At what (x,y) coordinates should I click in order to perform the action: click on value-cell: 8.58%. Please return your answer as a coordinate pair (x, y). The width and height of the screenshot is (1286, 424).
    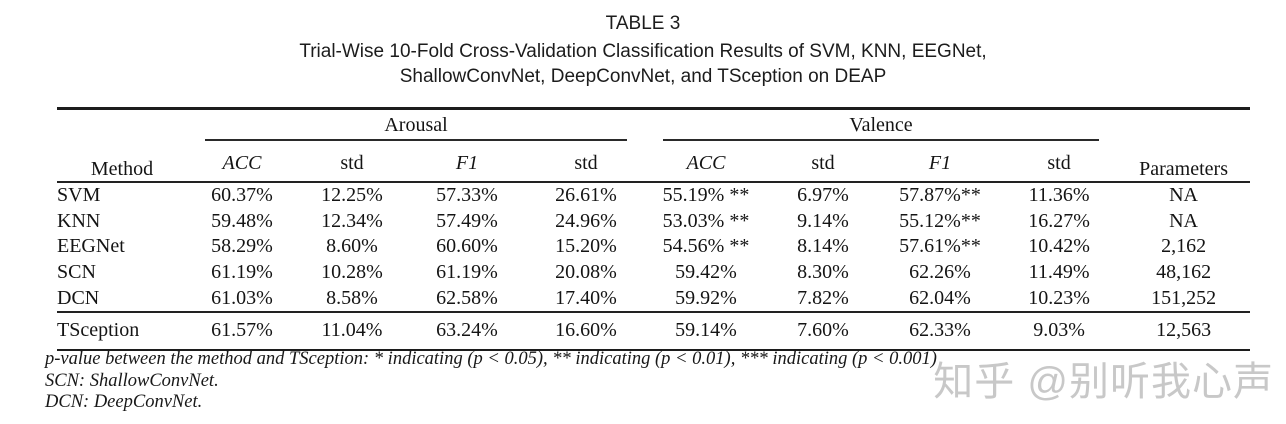
    Looking at the image, I should click on (352, 297).